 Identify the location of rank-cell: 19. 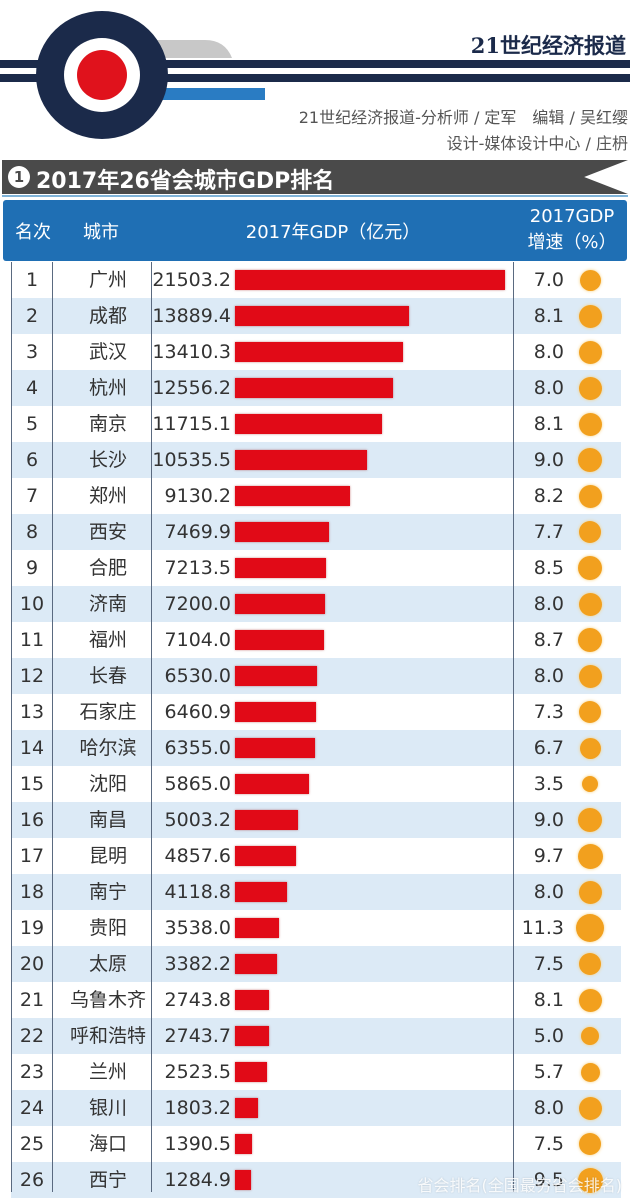
(32, 928).